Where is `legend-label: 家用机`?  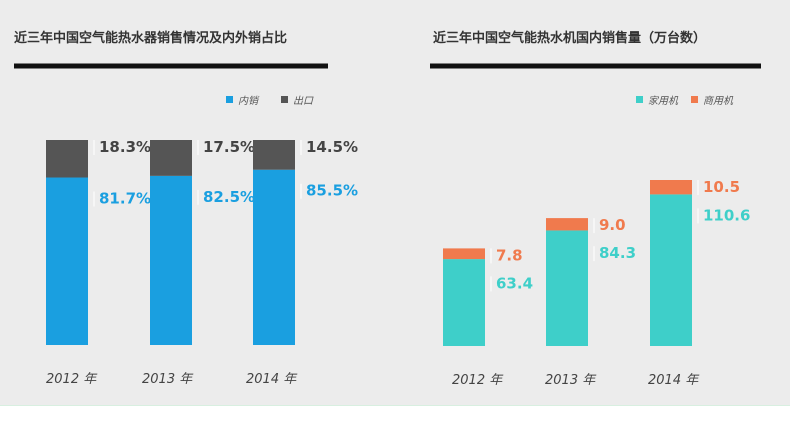 legend-label: 家用机 is located at coordinates (663, 101).